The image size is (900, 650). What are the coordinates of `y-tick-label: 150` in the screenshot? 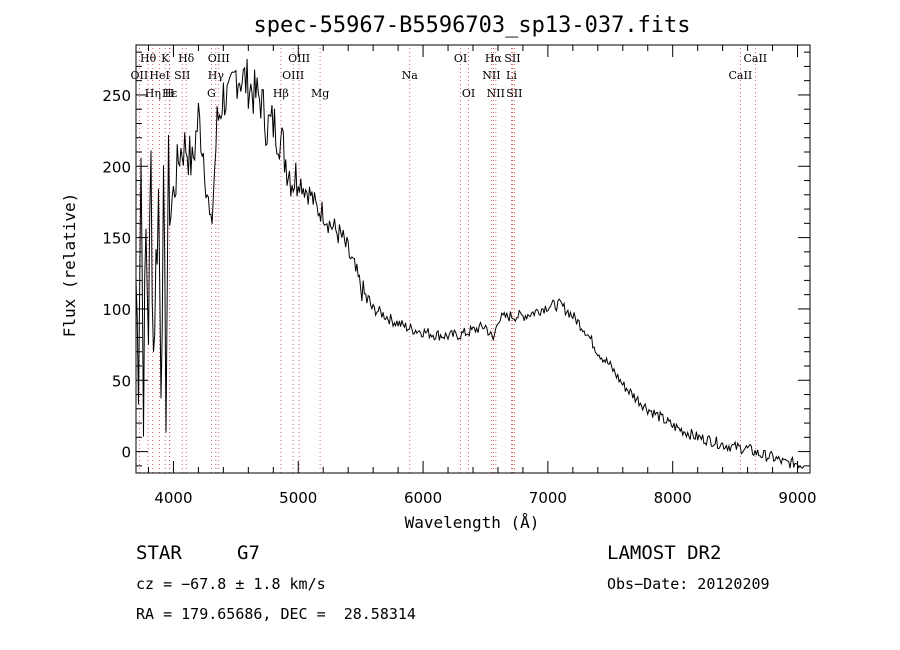 It's located at (116, 239).